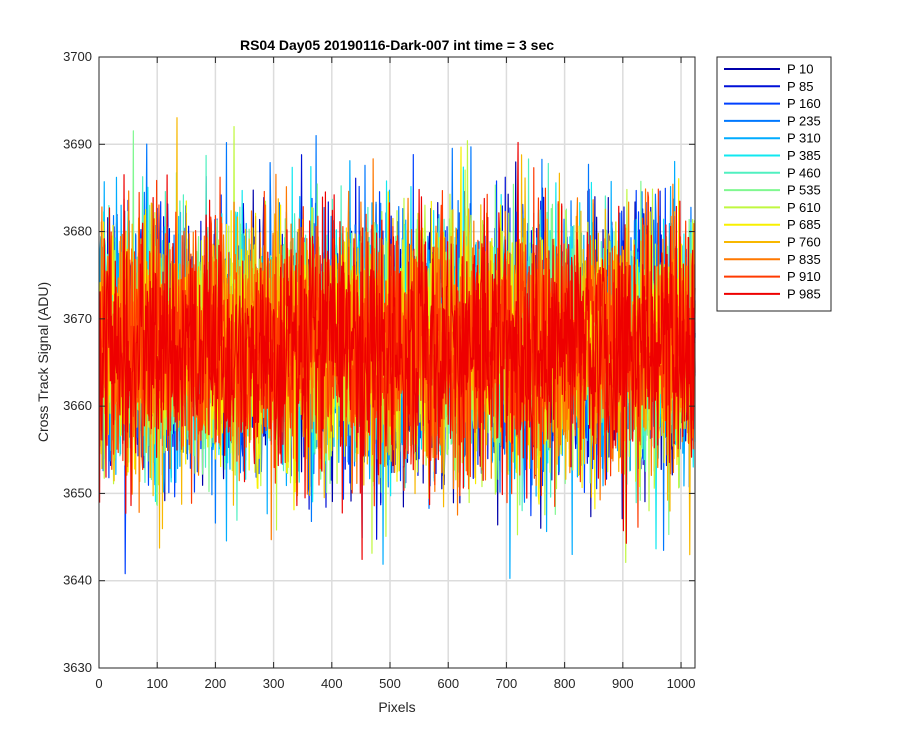  What do you see at coordinates (77, 143) in the screenshot?
I see `y-tick-label: 3690` at bounding box center [77, 143].